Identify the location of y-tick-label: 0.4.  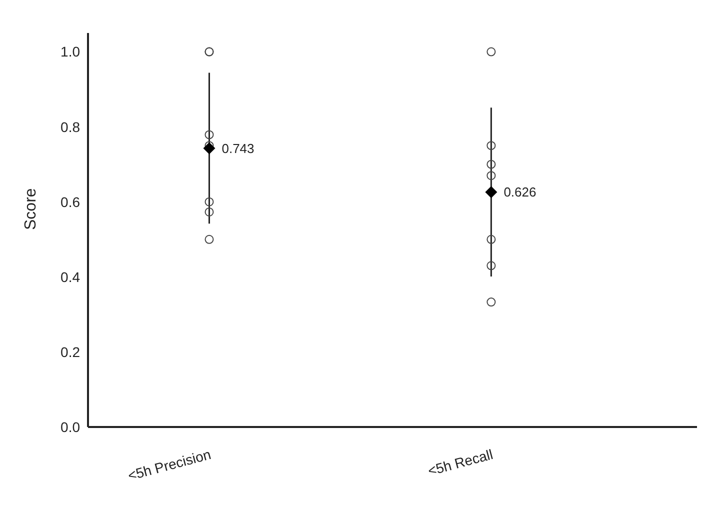
(70, 276).